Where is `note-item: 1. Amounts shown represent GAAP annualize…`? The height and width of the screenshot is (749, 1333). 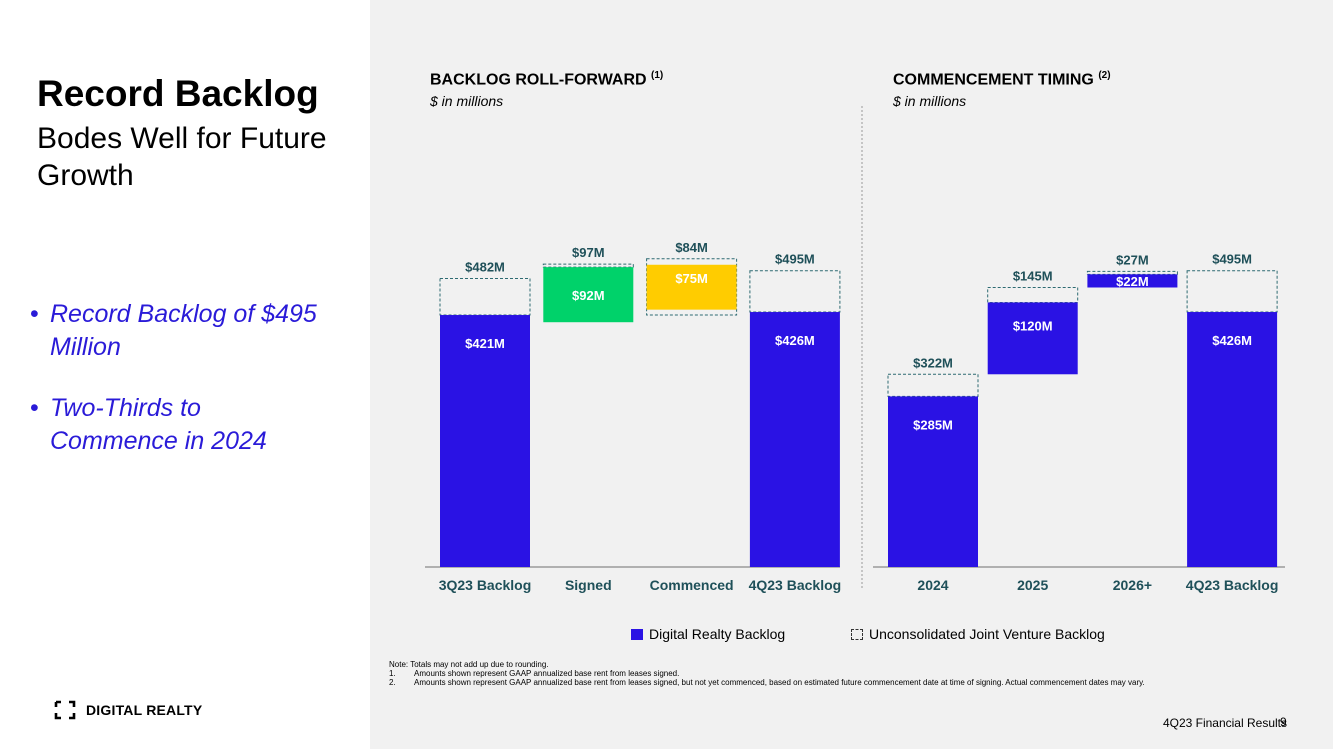
note-item: 1. Amounts shown represent GAAP annualize… is located at coordinates (829, 673).